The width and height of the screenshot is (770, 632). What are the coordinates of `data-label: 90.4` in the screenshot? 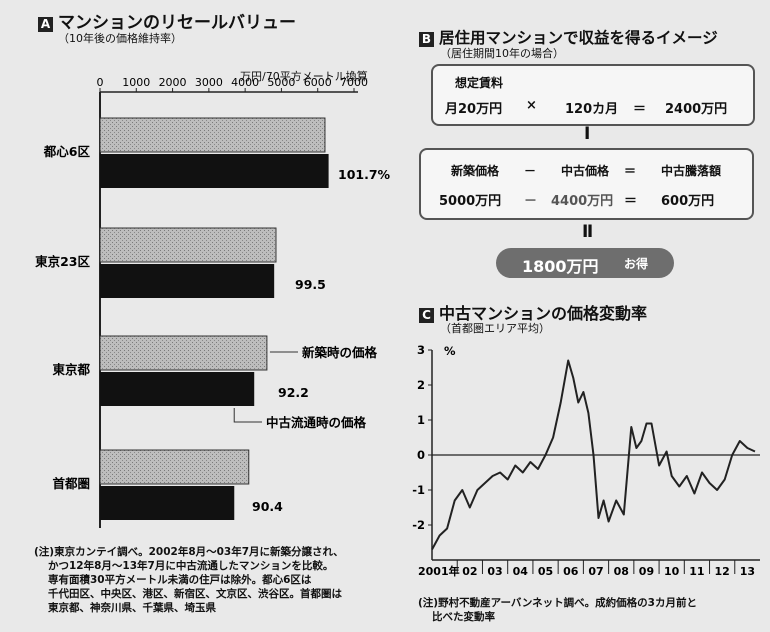 It's located at (267, 506).